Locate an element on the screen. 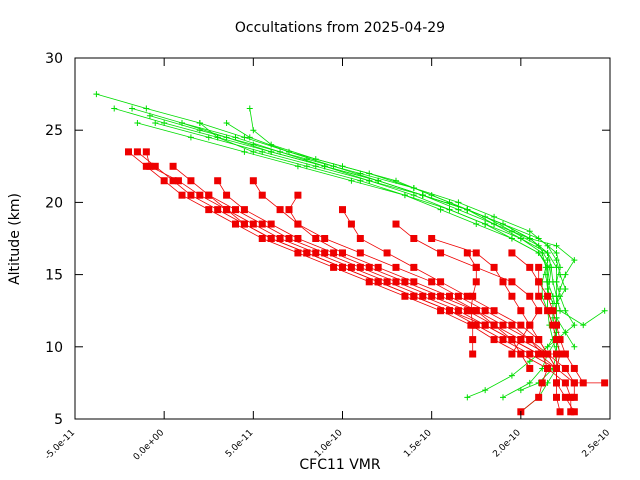 Image resolution: width=640 pixels, height=480 pixels. x-tick-label: 0.0e+00 is located at coordinates (149, 445).